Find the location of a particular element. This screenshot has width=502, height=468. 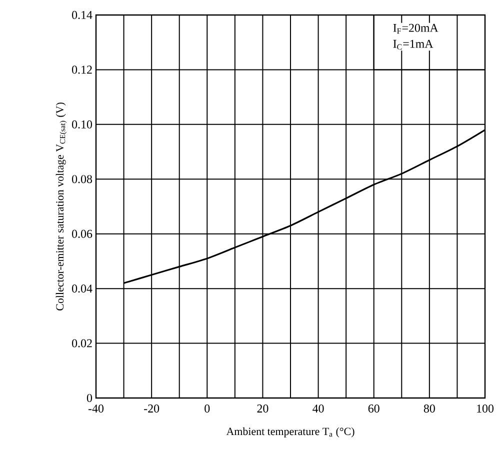

y-tick-label: 0.06 is located at coordinates (82, 234).